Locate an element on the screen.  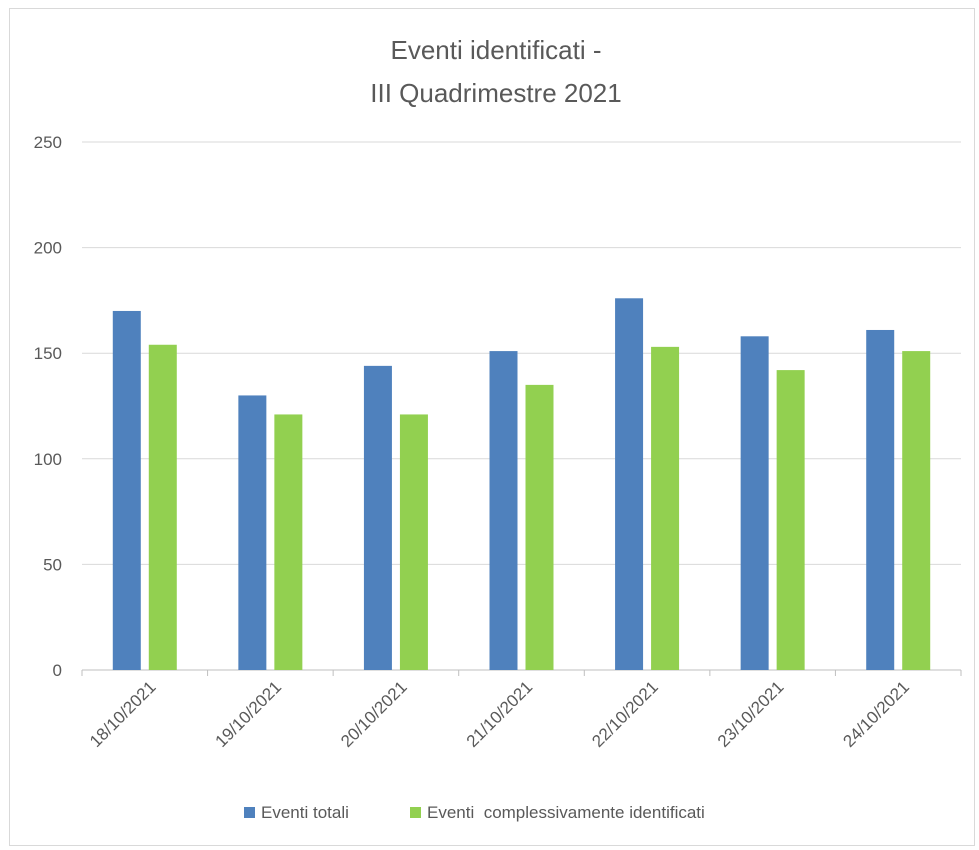
y-tick-label: 150 is located at coordinates (48, 353).